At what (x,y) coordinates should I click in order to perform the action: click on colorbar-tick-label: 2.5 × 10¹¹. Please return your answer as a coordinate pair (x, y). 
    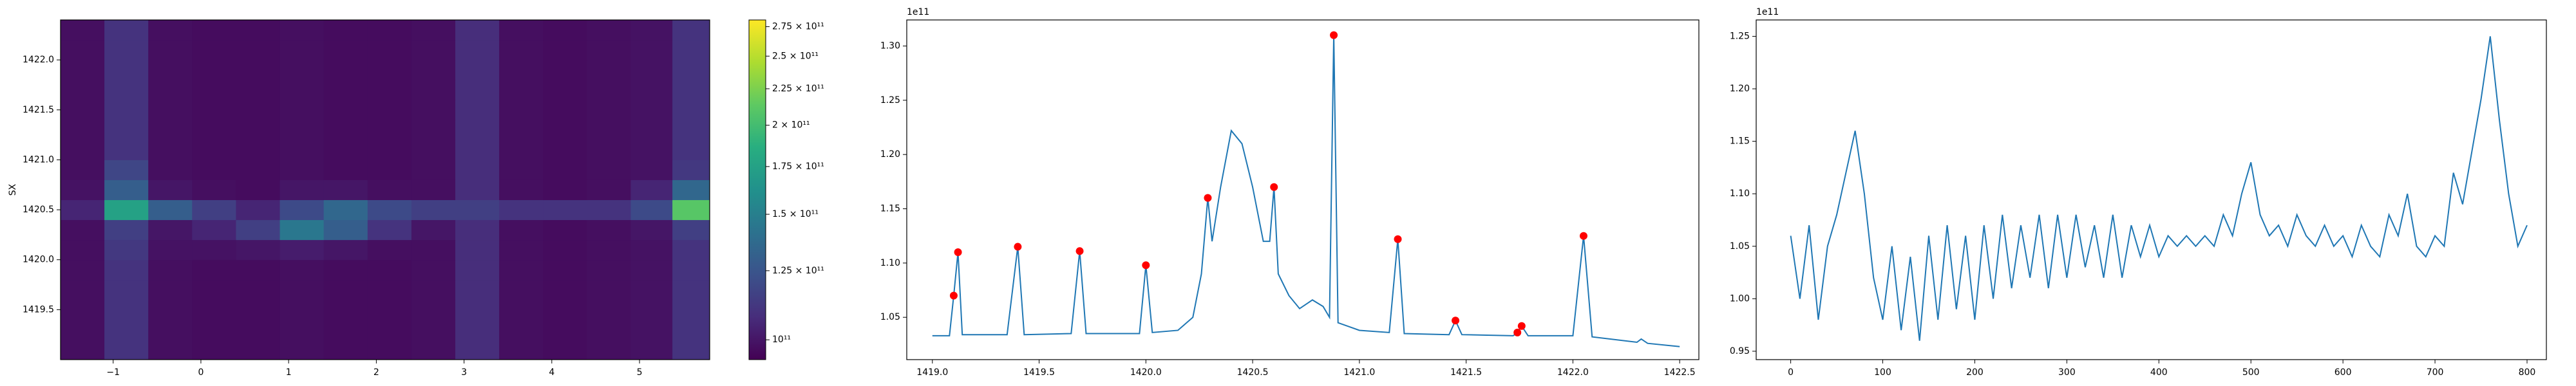
    Looking at the image, I should click on (795, 56).